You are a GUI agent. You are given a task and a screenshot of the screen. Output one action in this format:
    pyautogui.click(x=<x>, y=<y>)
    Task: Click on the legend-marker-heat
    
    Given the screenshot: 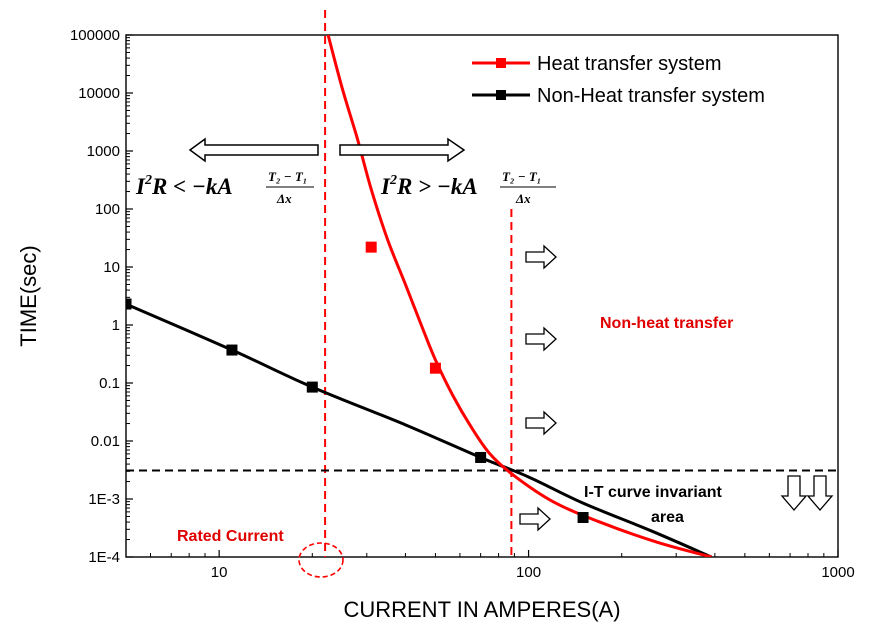 What is the action you would take?
    pyautogui.click(x=501, y=63)
    